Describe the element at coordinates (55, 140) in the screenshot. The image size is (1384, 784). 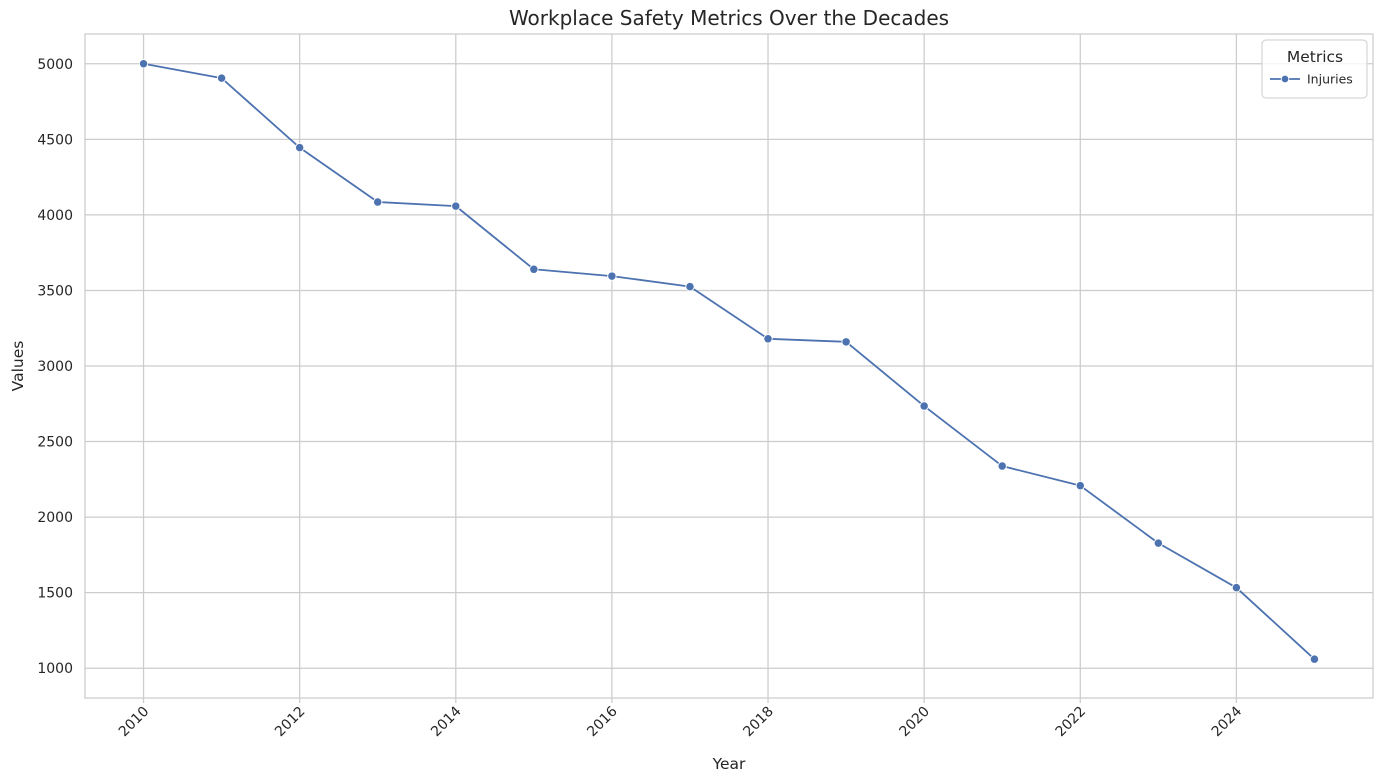
I see `y-tick-label: 4500` at that location.